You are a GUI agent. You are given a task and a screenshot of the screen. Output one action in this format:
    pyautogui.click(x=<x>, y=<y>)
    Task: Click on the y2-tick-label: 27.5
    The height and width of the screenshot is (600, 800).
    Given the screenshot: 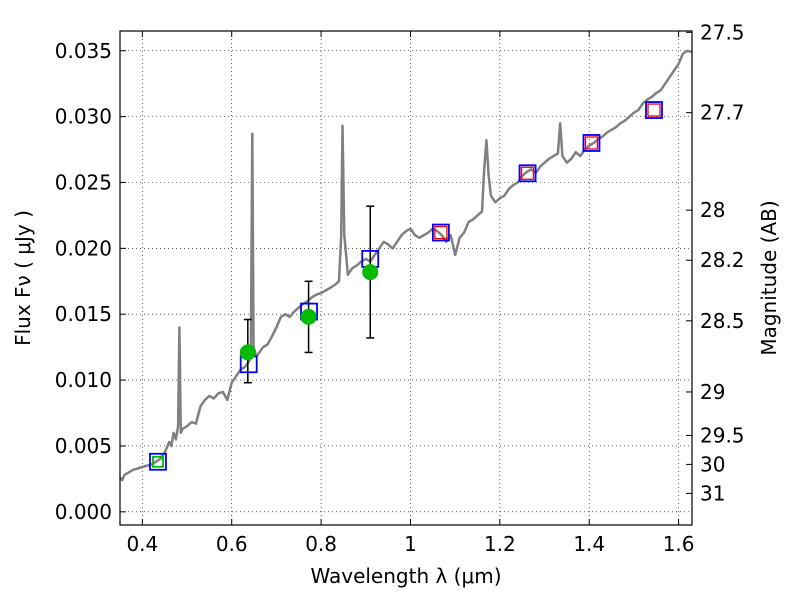 What is the action you would take?
    pyautogui.click(x=722, y=32)
    